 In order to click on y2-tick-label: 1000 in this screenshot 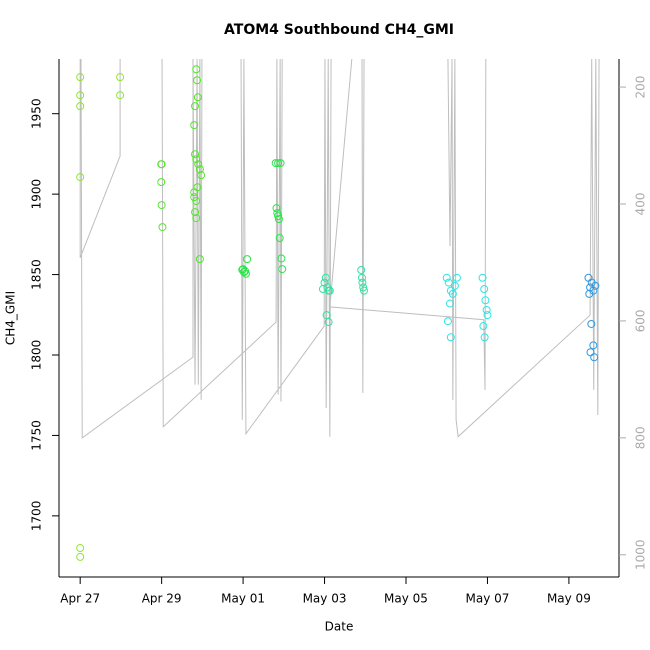, I will do `click(641, 555)`.